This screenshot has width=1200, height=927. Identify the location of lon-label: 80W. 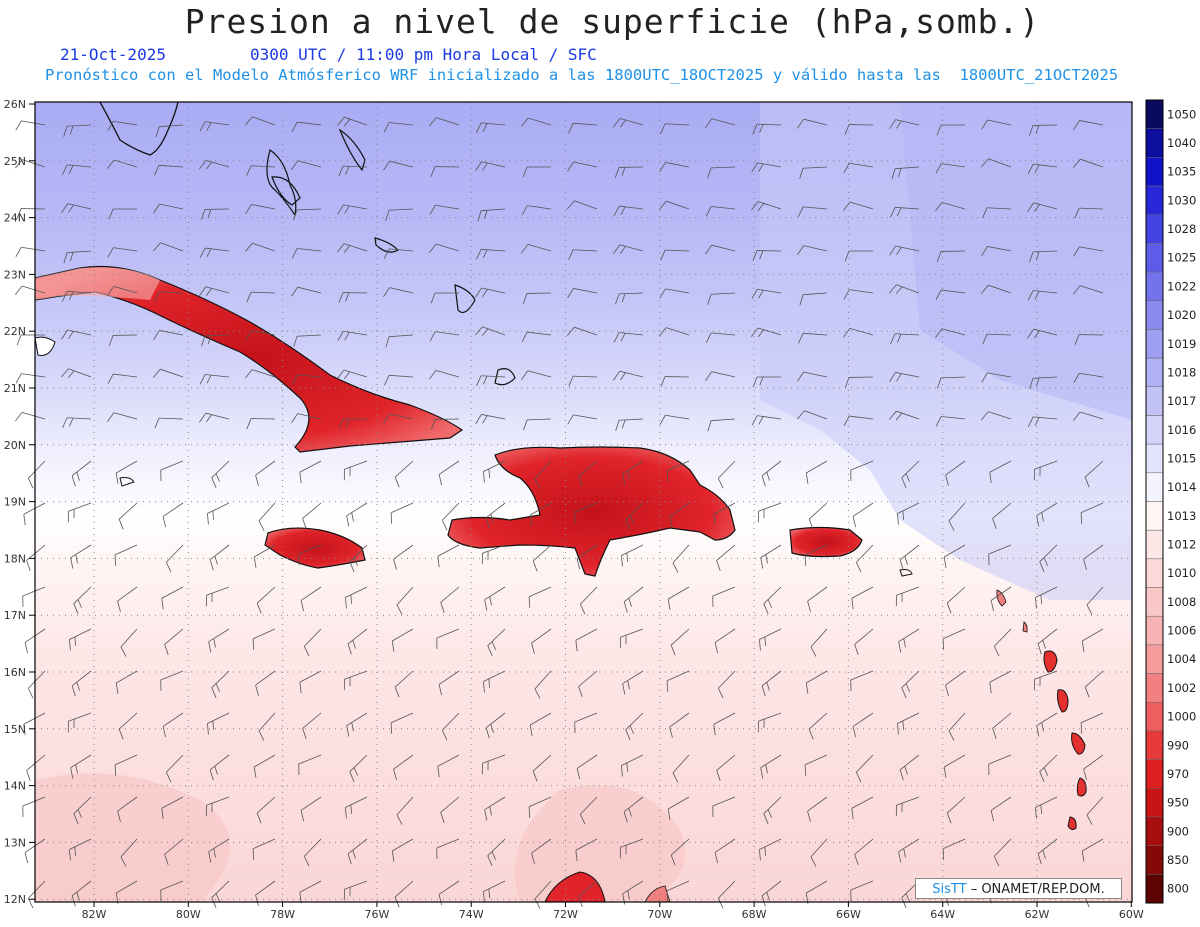
(188, 914).